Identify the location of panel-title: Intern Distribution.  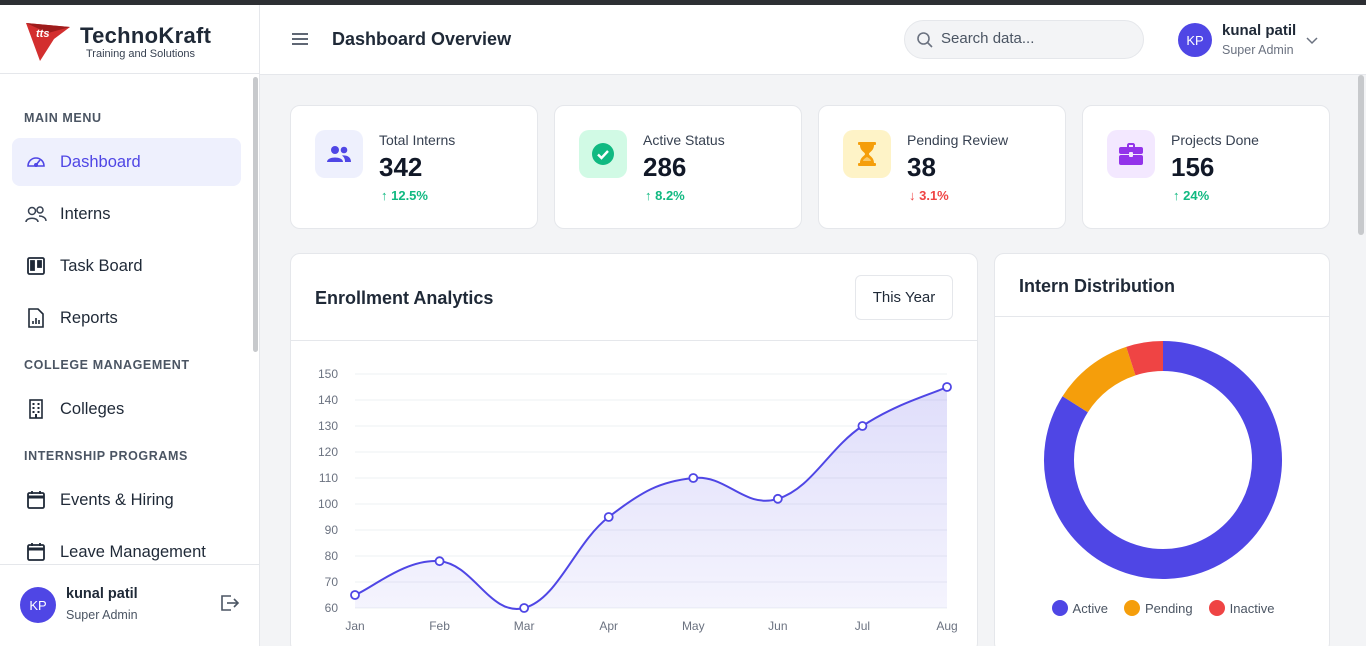
(1097, 286).